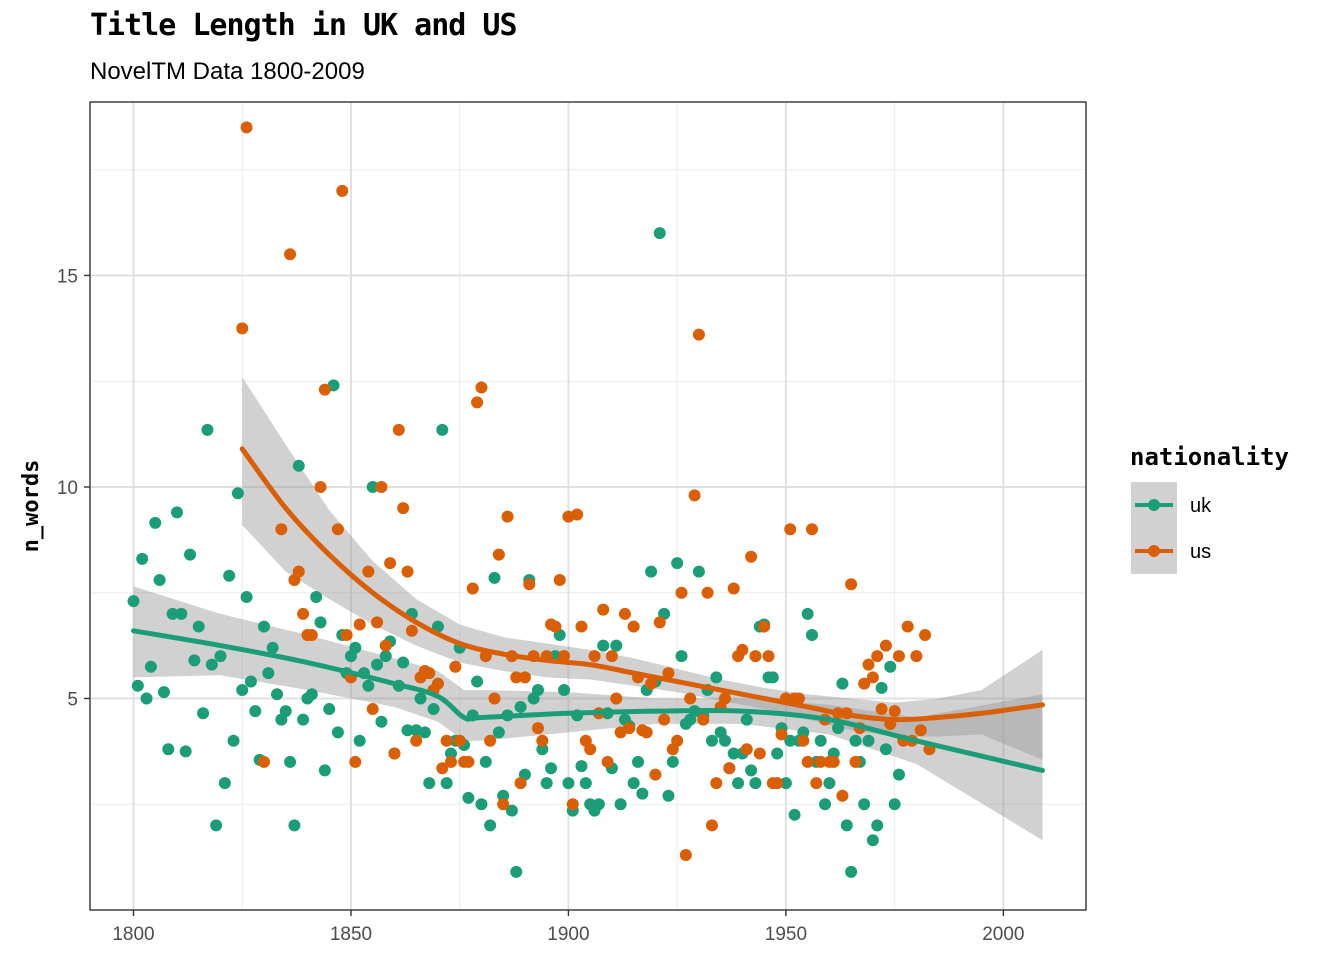  I want to click on legend-title: nationality, so click(1209, 457).